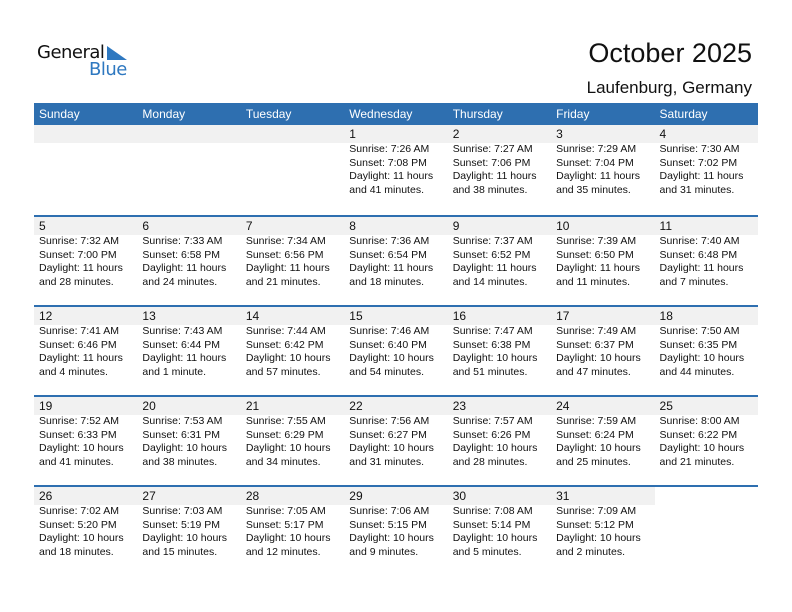  I want to click on sunset-text: Sunset: 7:08 PM, so click(388, 162).